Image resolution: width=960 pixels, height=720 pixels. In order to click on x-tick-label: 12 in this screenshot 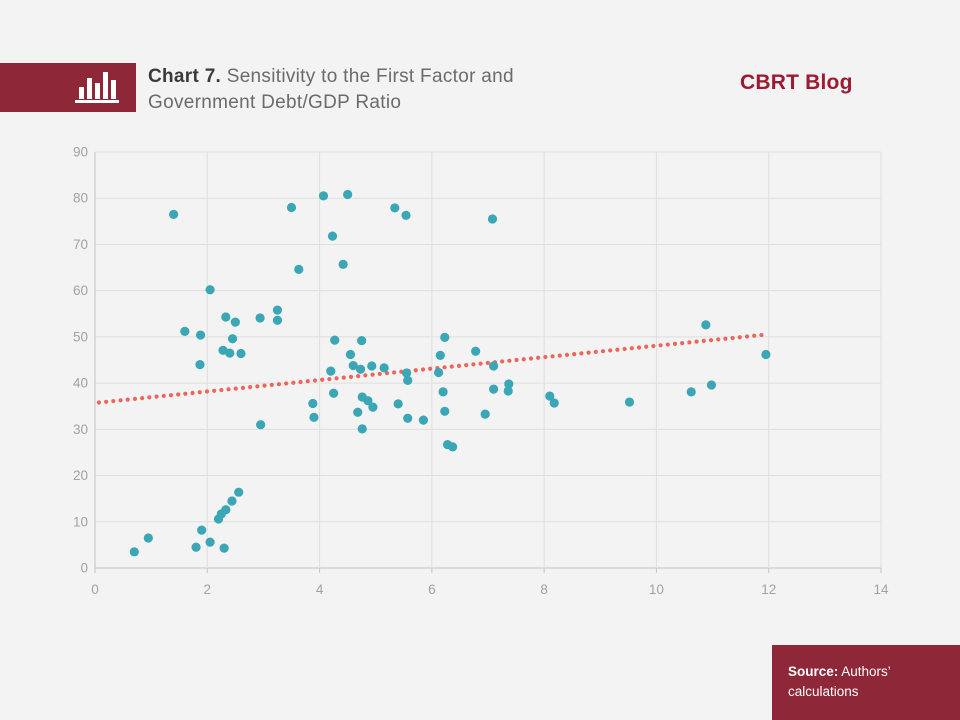, I will do `click(768, 589)`.